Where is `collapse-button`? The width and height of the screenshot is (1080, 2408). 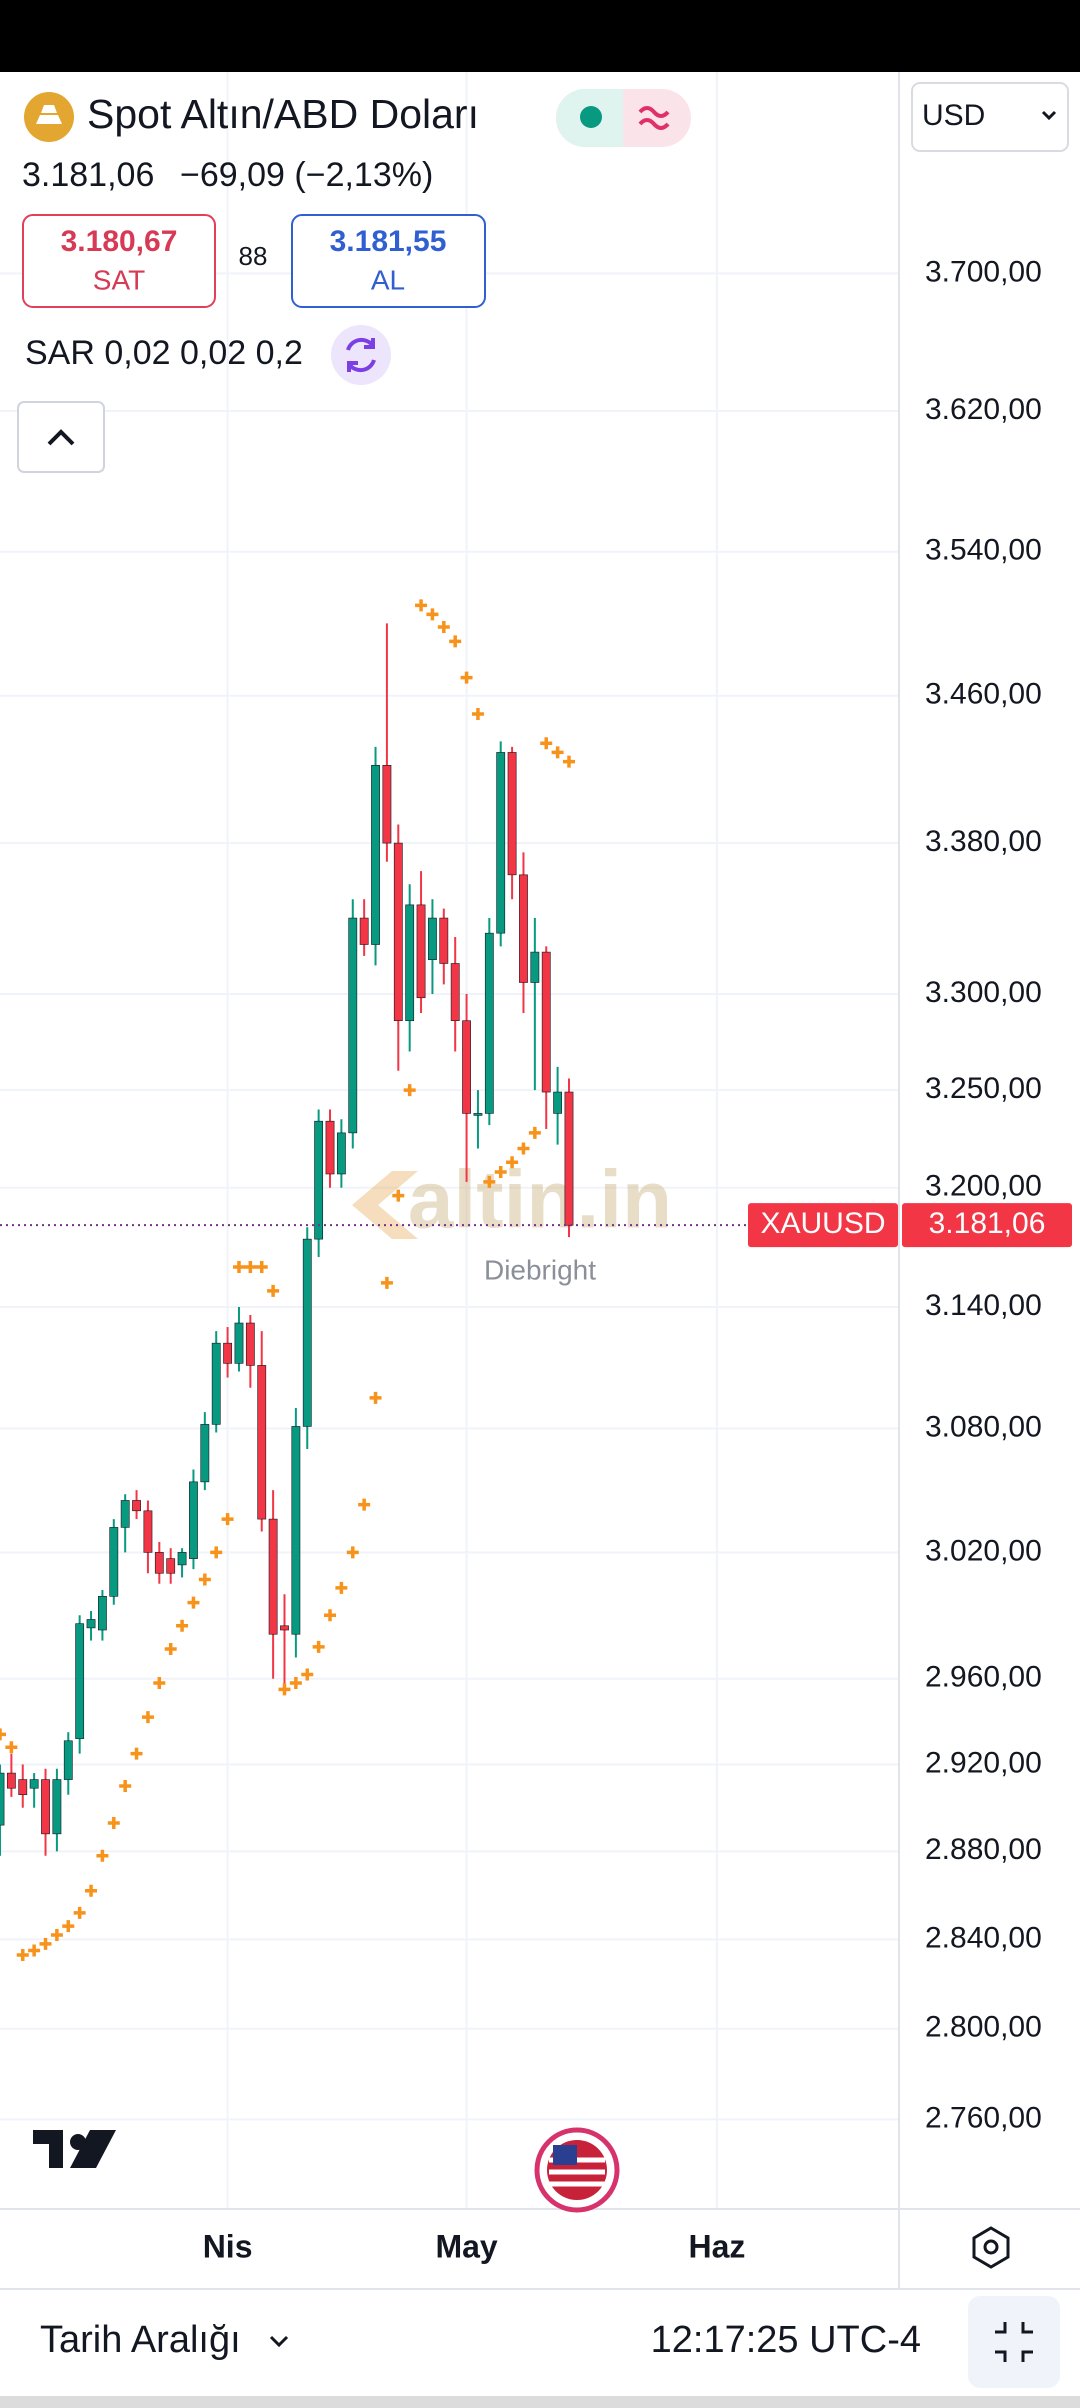 collapse-button is located at coordinates (61, 437).